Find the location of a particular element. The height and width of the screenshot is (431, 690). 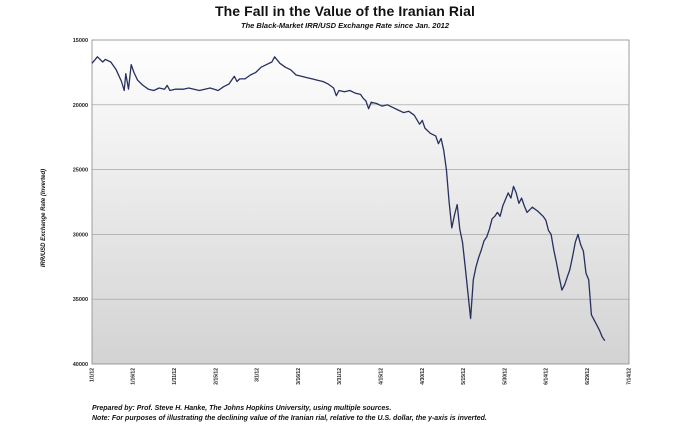

x-tick-label: 4/15/12 is located at coordinates (381, 376).